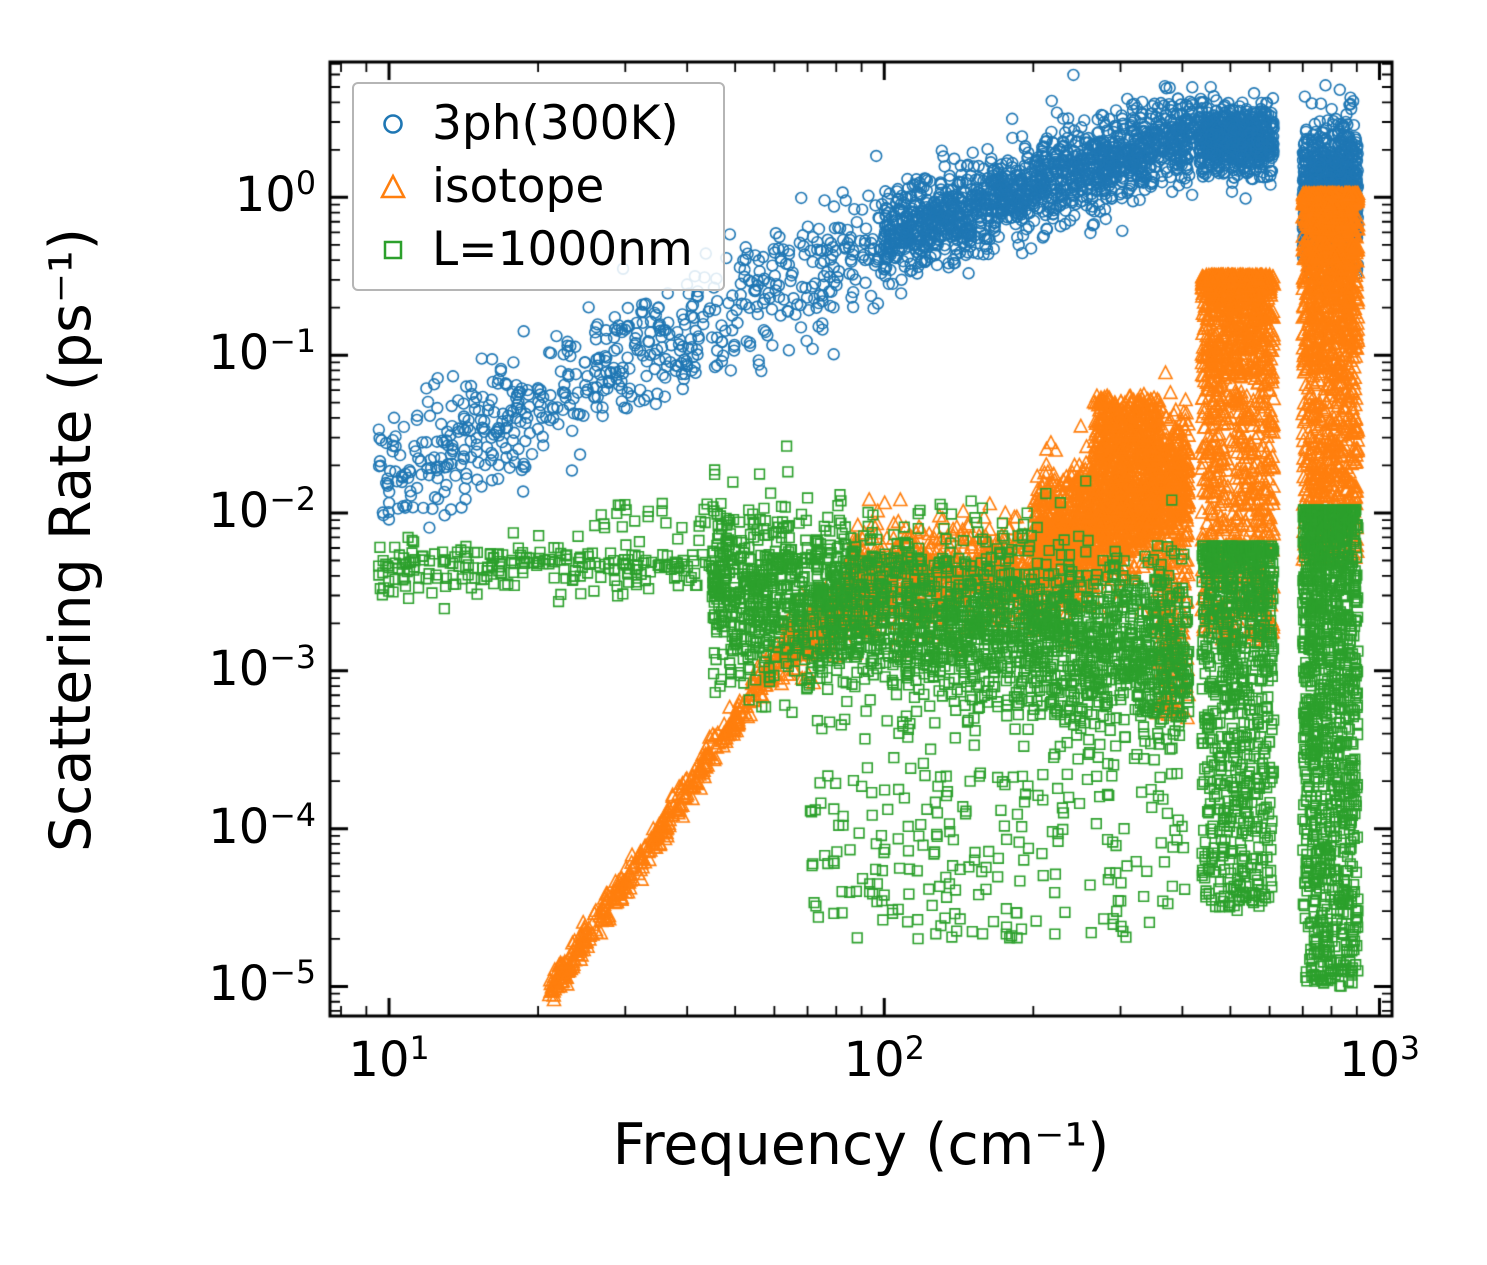 The image size is (1487, 1265). I want to click on legend-label-3ph: 3ph(300K), so click(555, 123).